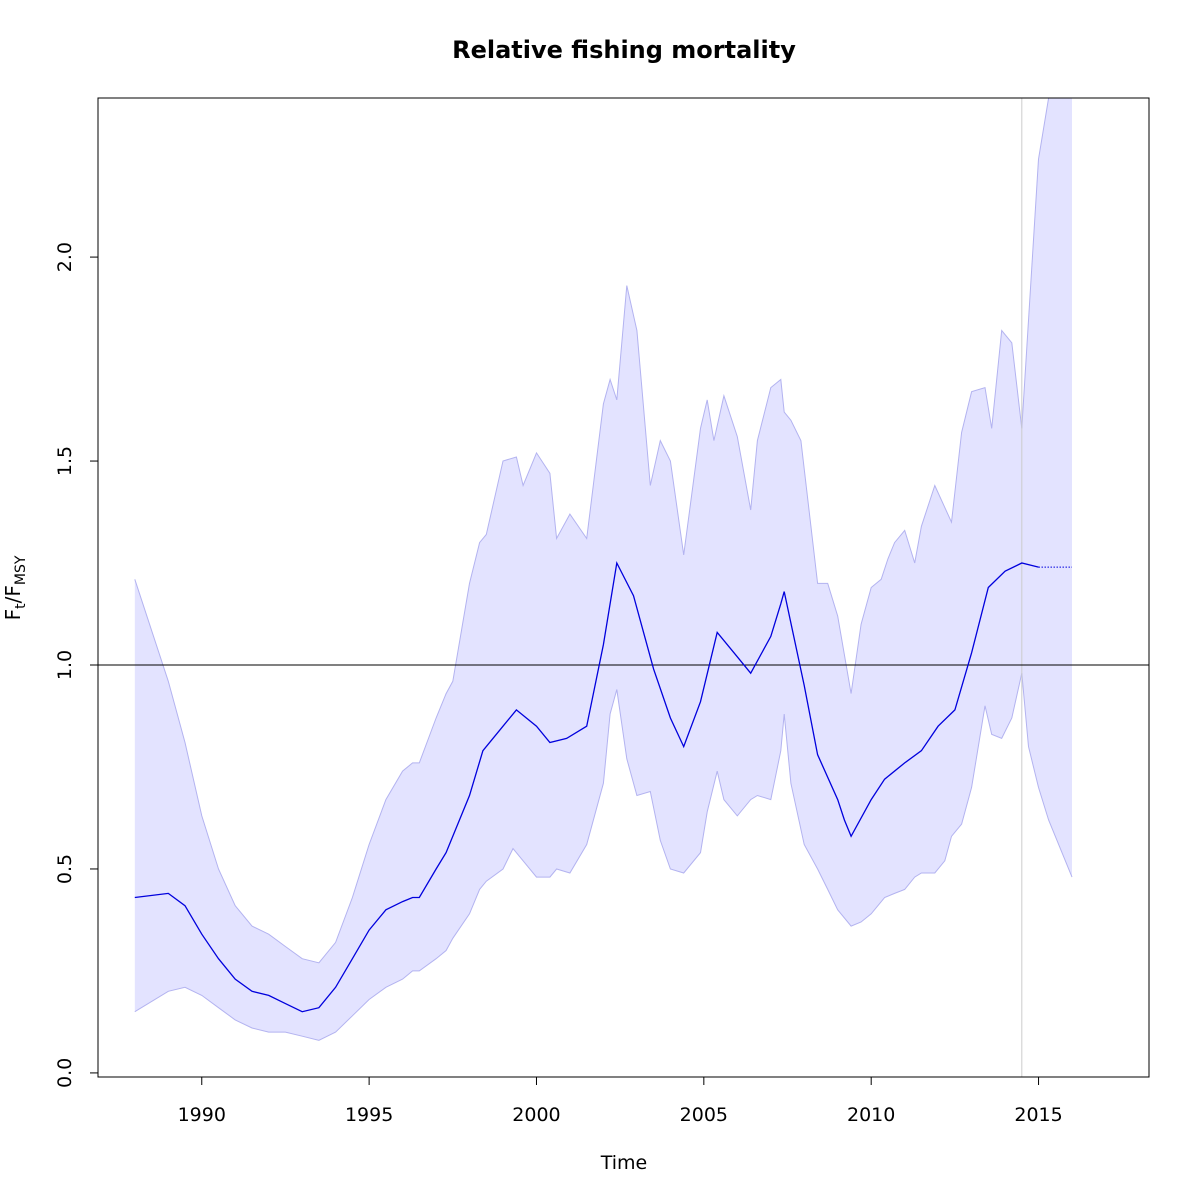  What do you see at coordinates (536, 1115) in the screenshot?
I see `x-tick-label: 2000` at bounding box center [536, 1115].